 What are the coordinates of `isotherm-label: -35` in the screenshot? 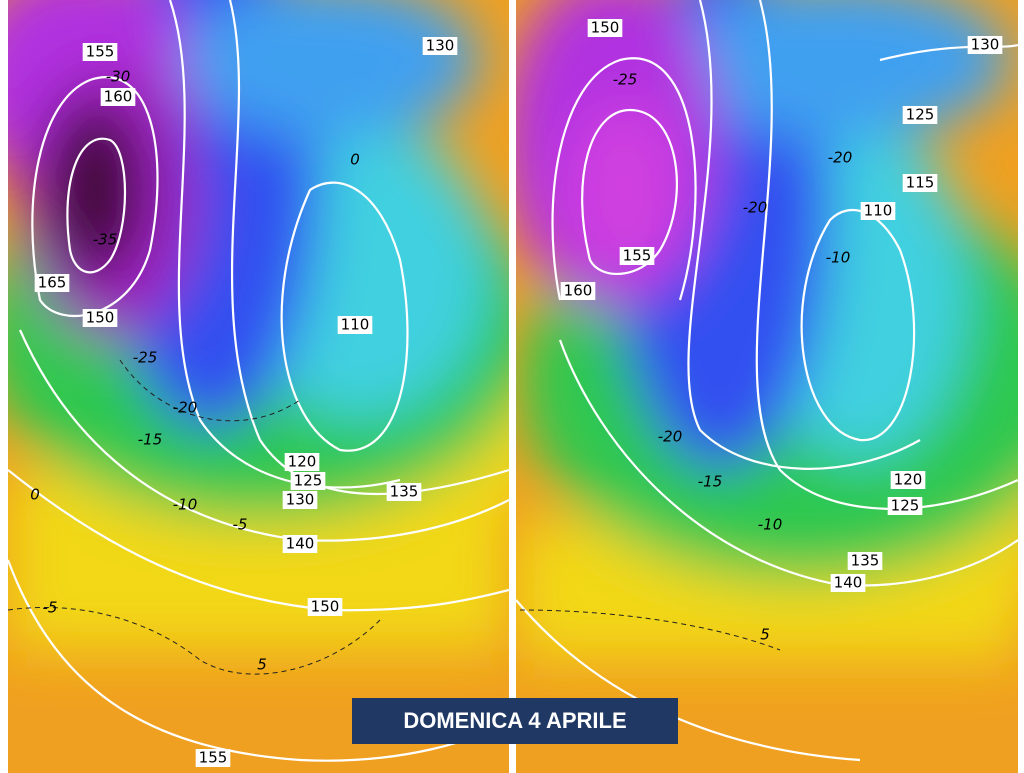 It's located at (105, 240).